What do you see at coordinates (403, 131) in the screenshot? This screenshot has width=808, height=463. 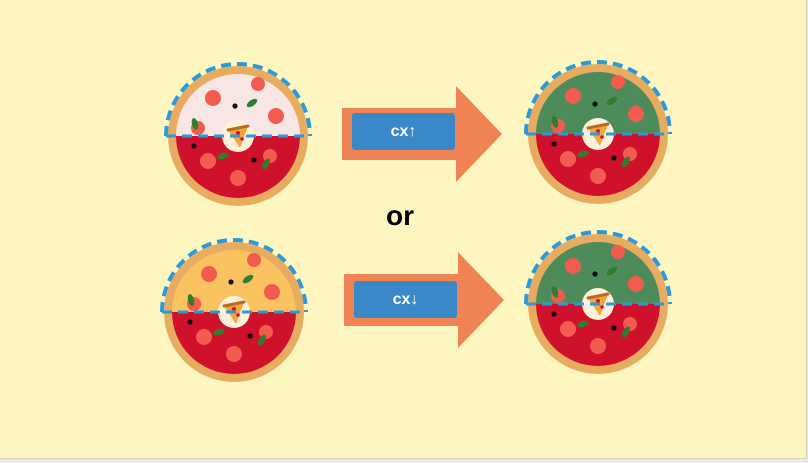 I see `arrow-label-1: cx↑` at bounding box center [403, 131].